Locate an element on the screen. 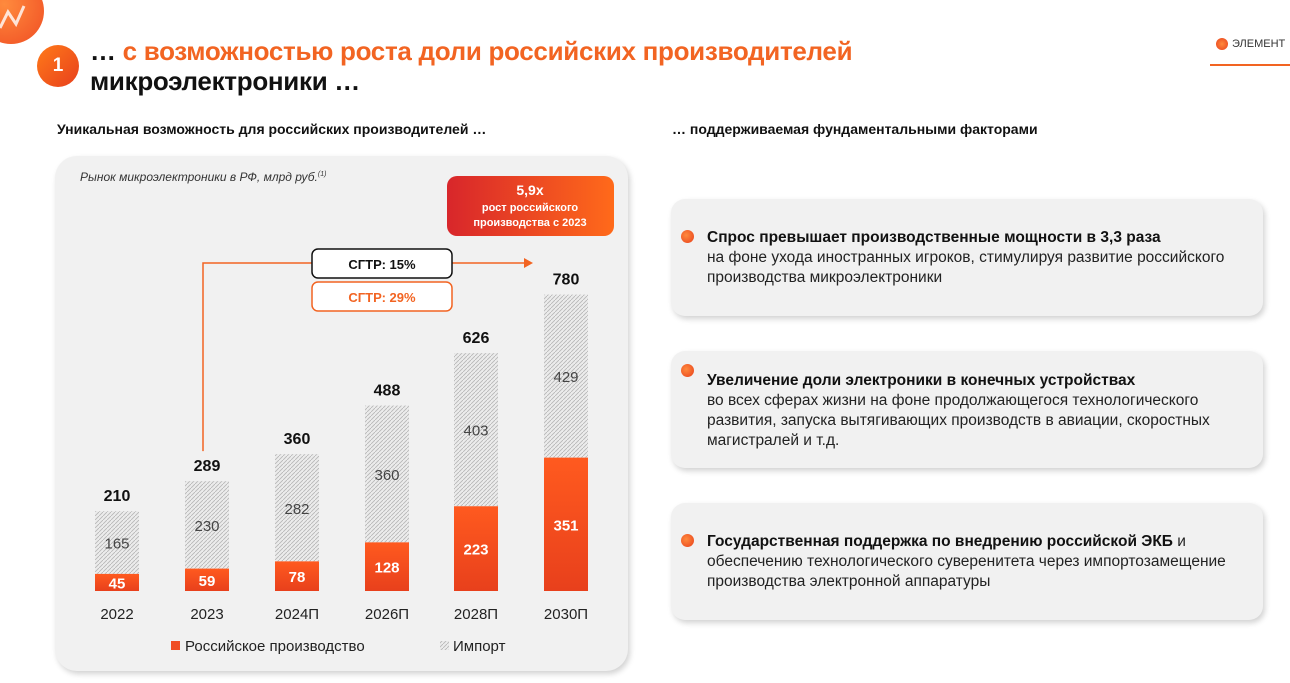 The image size is (1290, 683). section-number-badge: 1 is located at coordinates (58, 66).